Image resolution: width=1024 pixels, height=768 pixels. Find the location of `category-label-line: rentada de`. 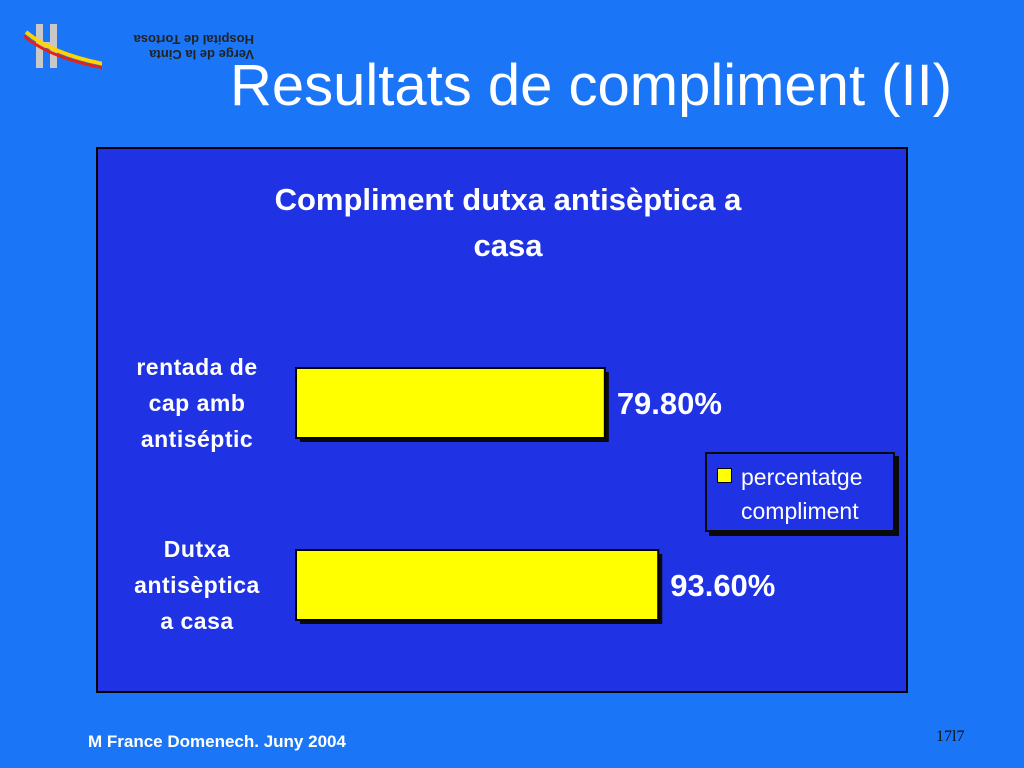

category-label-line: rentada de is located at coordinates (197, 367).